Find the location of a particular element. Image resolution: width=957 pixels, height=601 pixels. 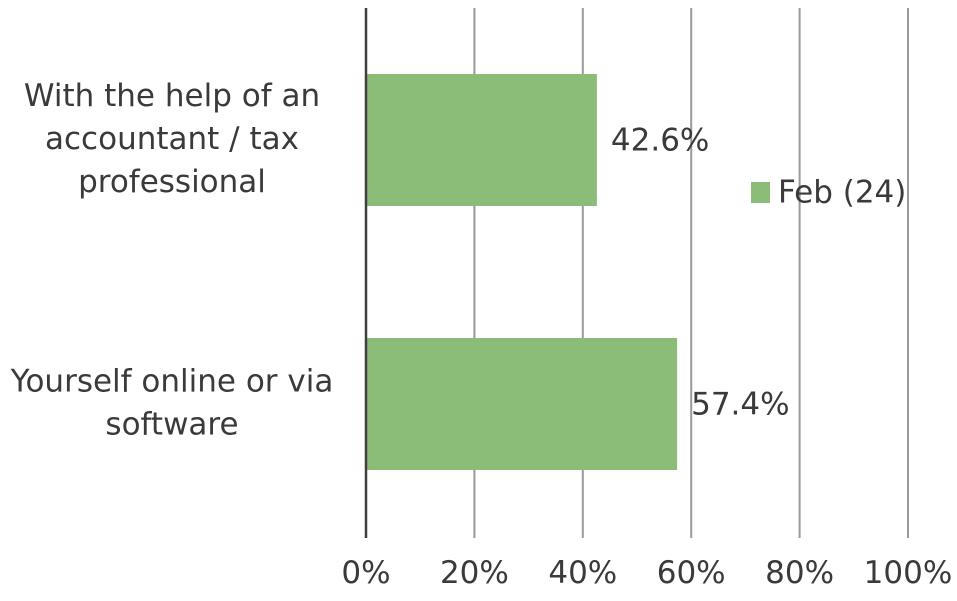

category-label-line: software is located at coordinates (171, 424).